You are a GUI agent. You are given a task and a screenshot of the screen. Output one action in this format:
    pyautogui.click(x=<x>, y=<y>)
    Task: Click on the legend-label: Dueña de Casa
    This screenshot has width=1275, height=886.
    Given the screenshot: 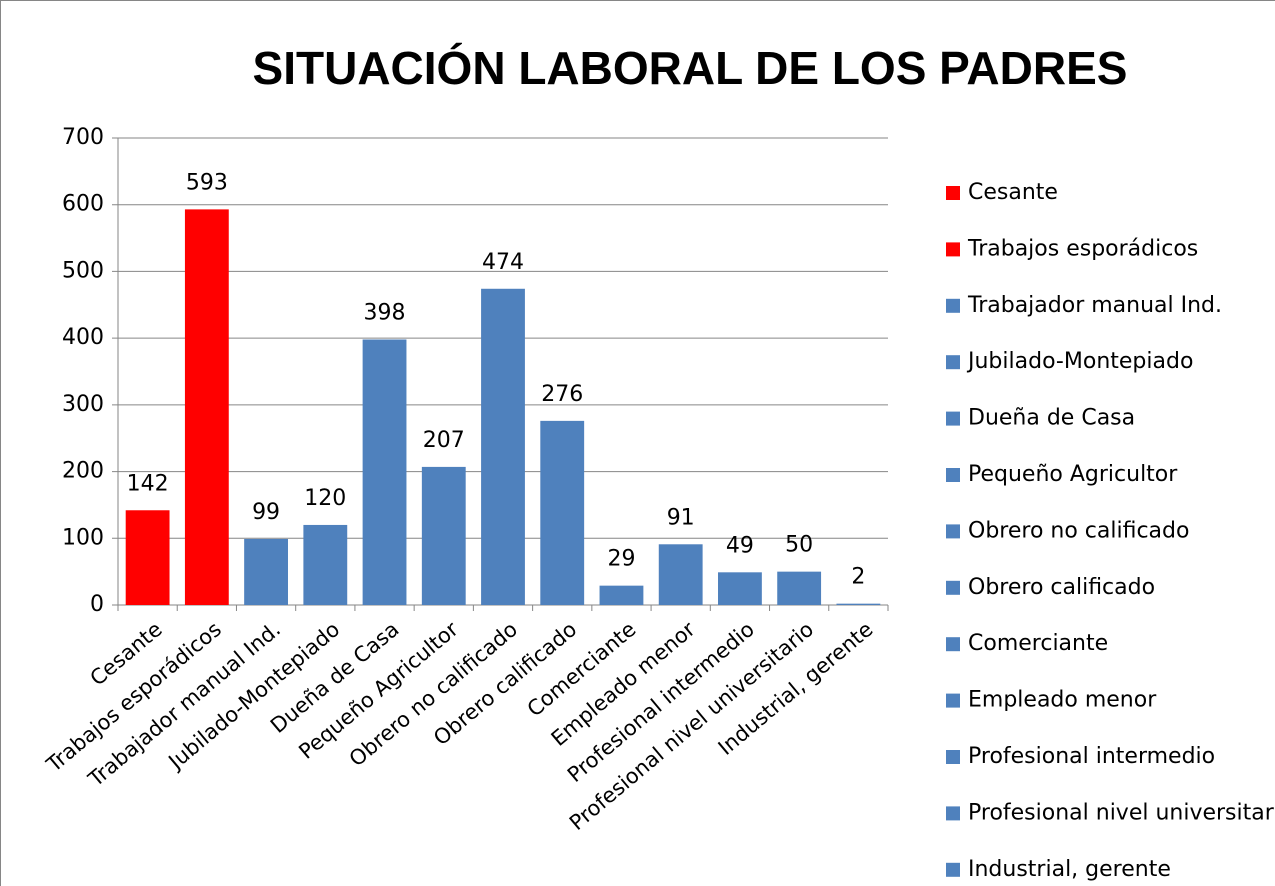 What is the action you would take?
    pyautogui.click(x=1051, y=418)
    